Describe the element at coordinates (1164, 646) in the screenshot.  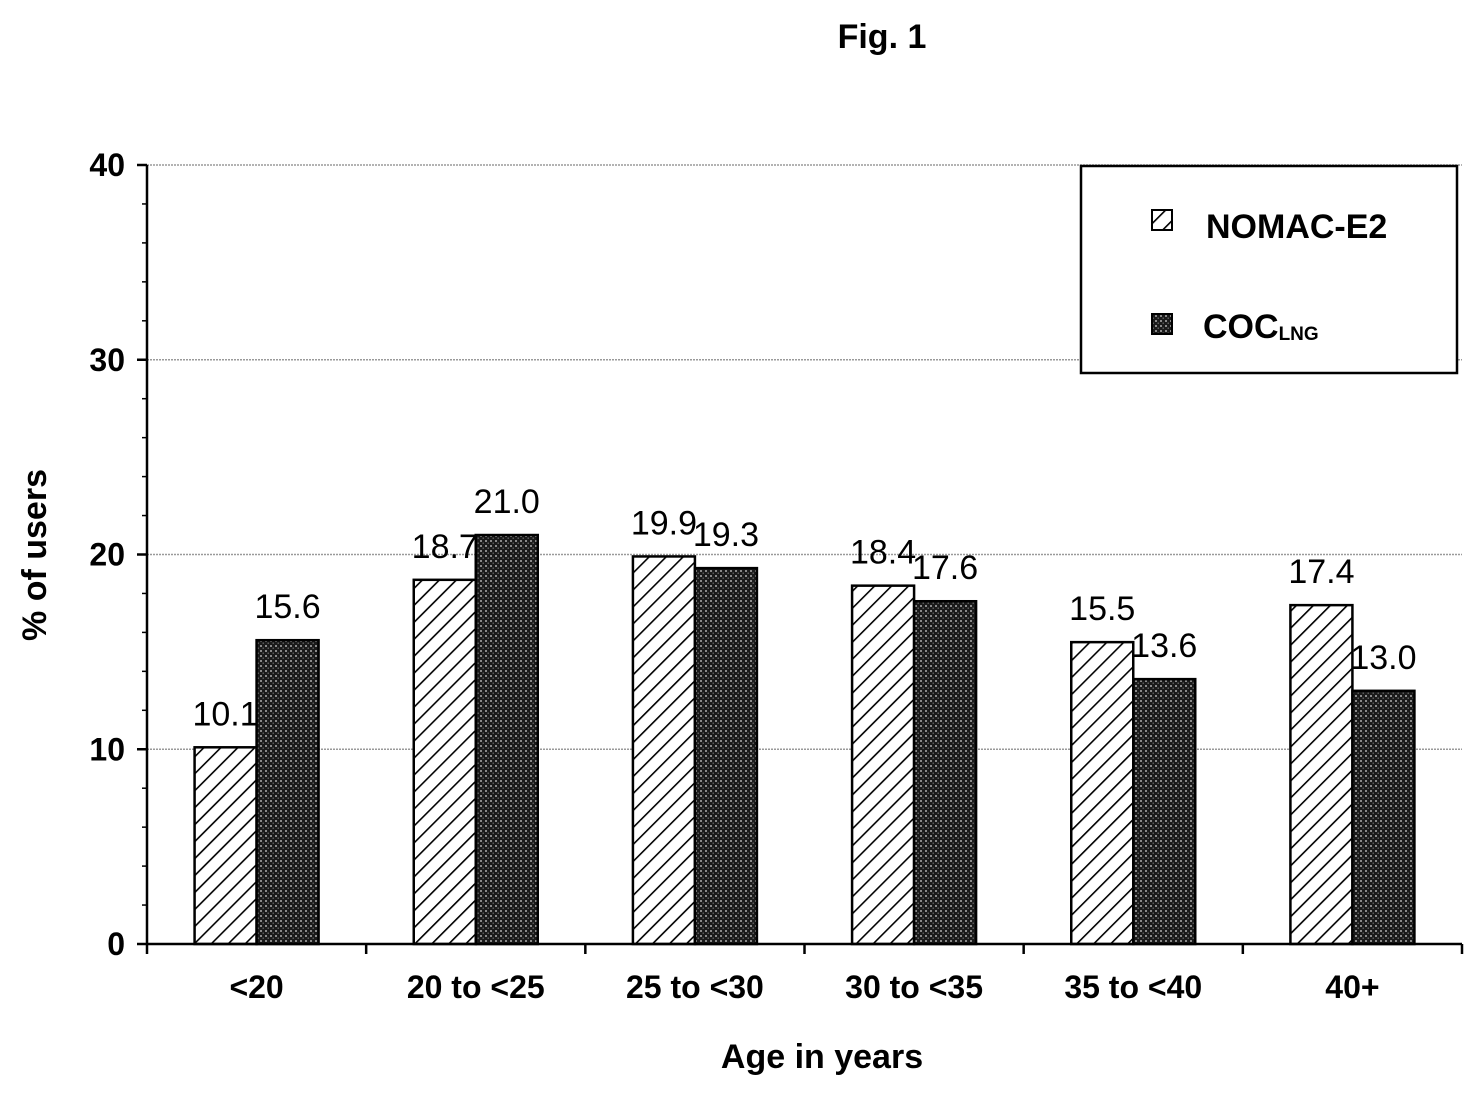
I see `data-label-coc-35-to-40: 13.6` at that location.